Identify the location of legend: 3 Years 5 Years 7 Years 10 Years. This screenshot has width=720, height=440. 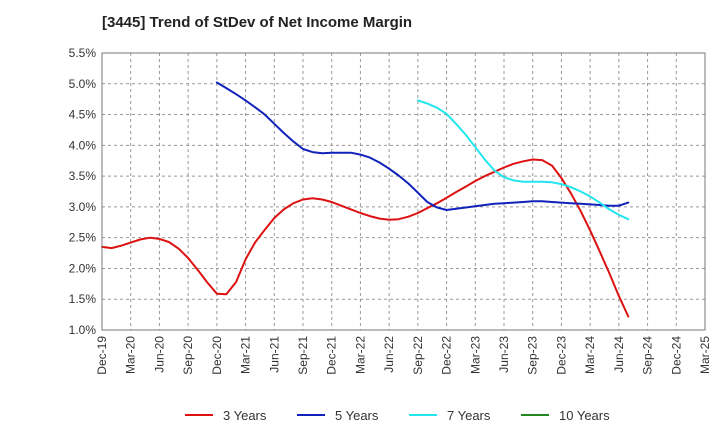
(397, 415).